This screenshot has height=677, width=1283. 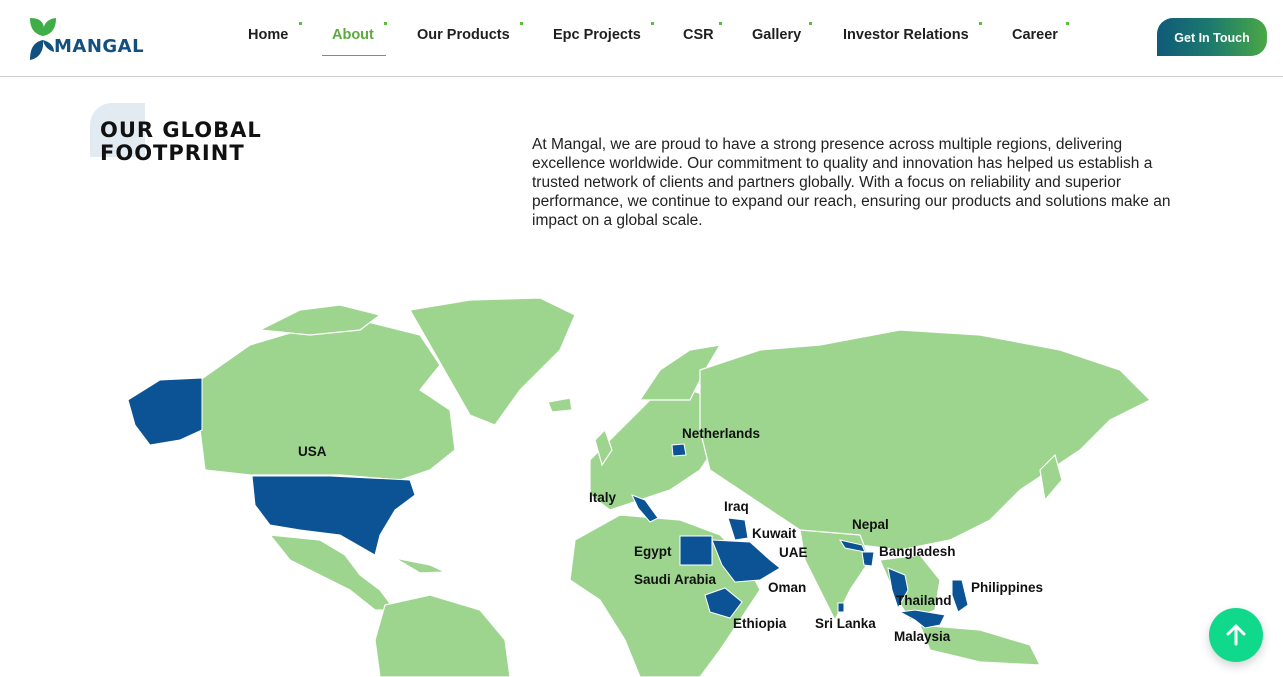 I want to click on arctic-islands-shape, so click(x=319, y=320).